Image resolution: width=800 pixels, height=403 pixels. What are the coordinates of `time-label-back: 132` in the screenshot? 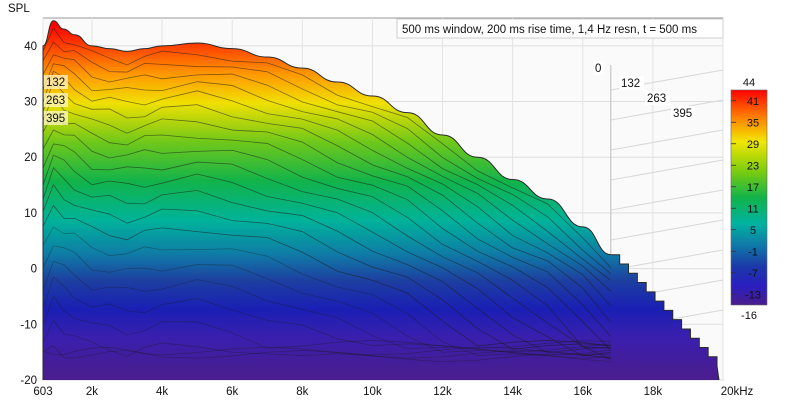 It's located at (630, 84).